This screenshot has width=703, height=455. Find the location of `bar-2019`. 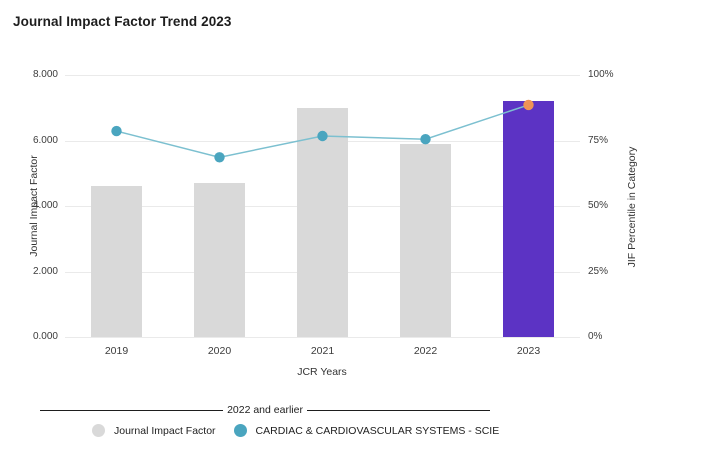

bar-2019 is located at coordinates (116, 261).